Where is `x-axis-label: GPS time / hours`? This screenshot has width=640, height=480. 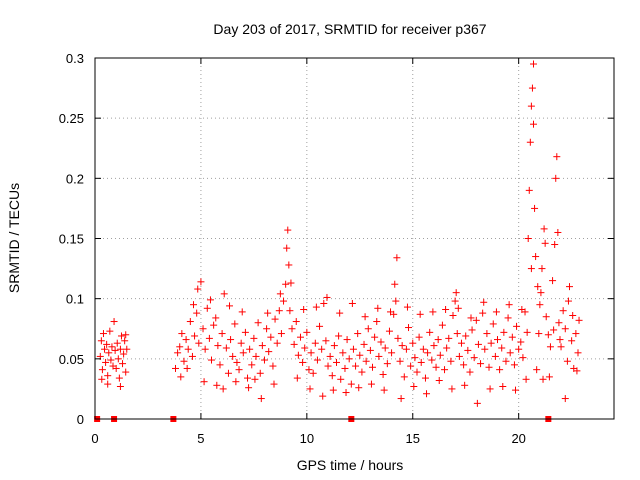 x-axis-label: GPS time / hours is located at coordinates (350, 465).